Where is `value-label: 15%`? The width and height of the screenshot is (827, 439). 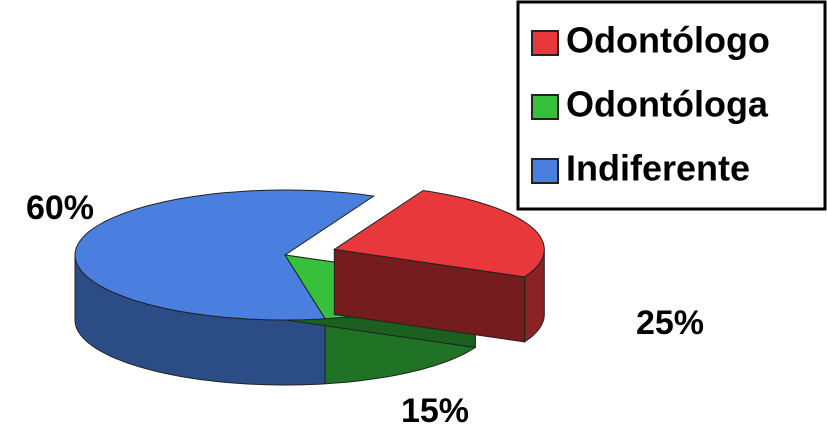
value-label: 15% is located at coordinates (435, 411).